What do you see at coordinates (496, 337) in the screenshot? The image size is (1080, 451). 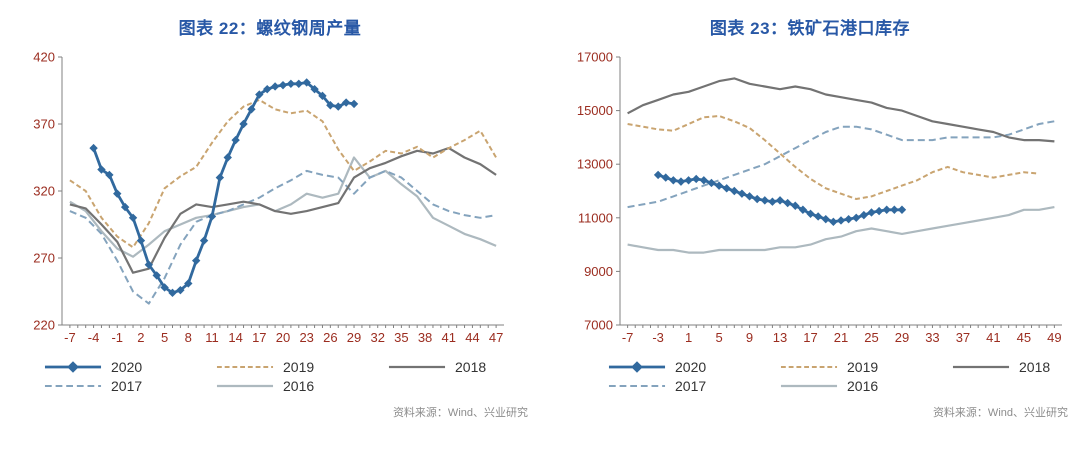 I see `svg-text: 47` at bounding box center [496, 337].